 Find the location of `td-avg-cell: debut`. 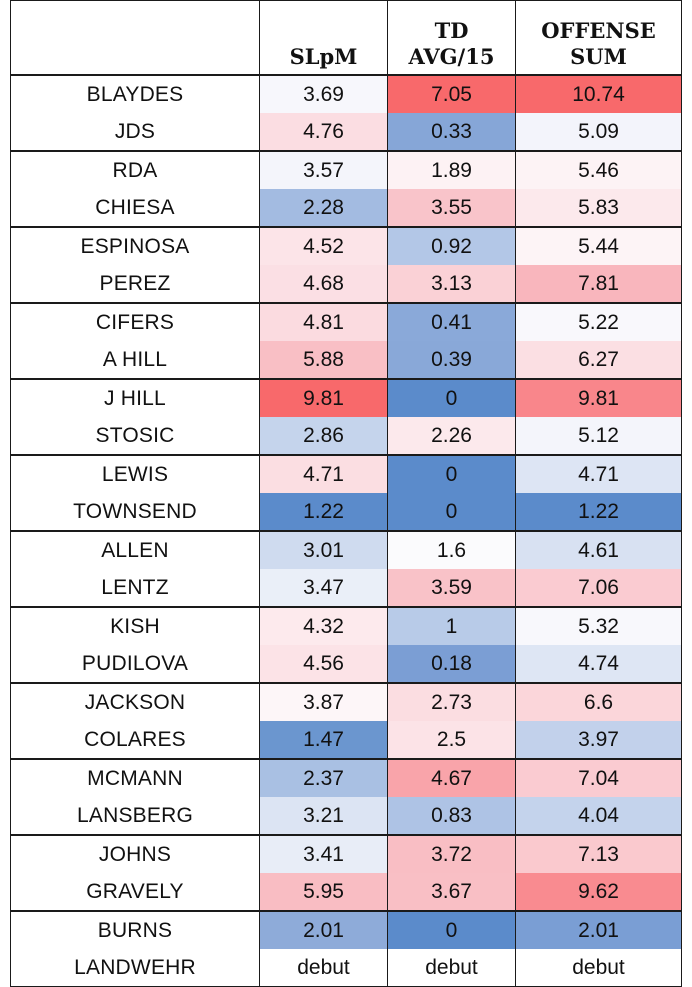

td-avg-cell: debut is located at coordinates (451, 968).